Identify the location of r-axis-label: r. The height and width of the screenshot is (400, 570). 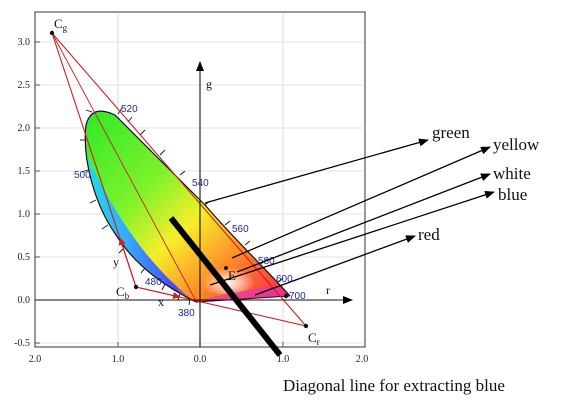
(328, 290).